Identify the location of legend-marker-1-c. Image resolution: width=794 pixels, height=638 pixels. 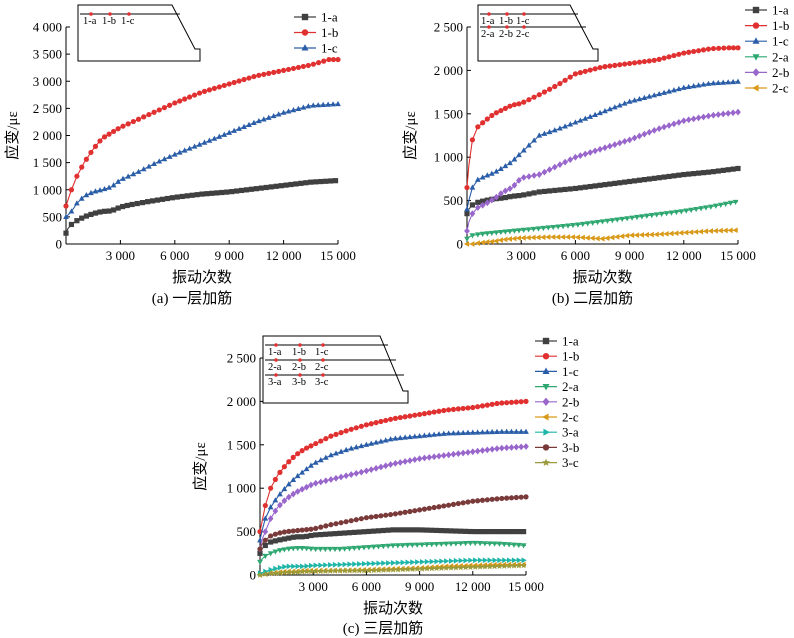
(756, 40).